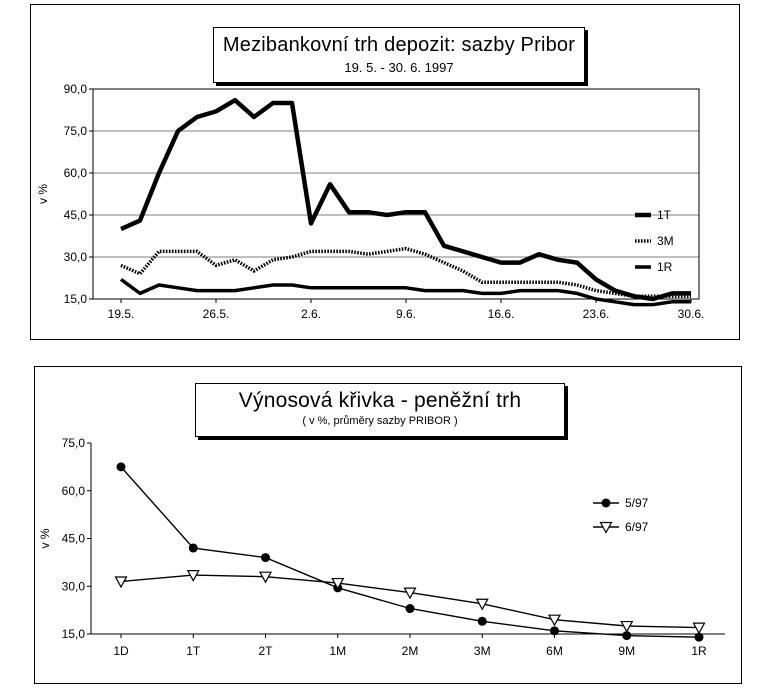 Image resolution: width=764 pixels, height=691 pixels. What do you see at coordinates (121, 651) in the screenshot?
I see `x-tick-label: 1D` at bounding box center [121, 651].